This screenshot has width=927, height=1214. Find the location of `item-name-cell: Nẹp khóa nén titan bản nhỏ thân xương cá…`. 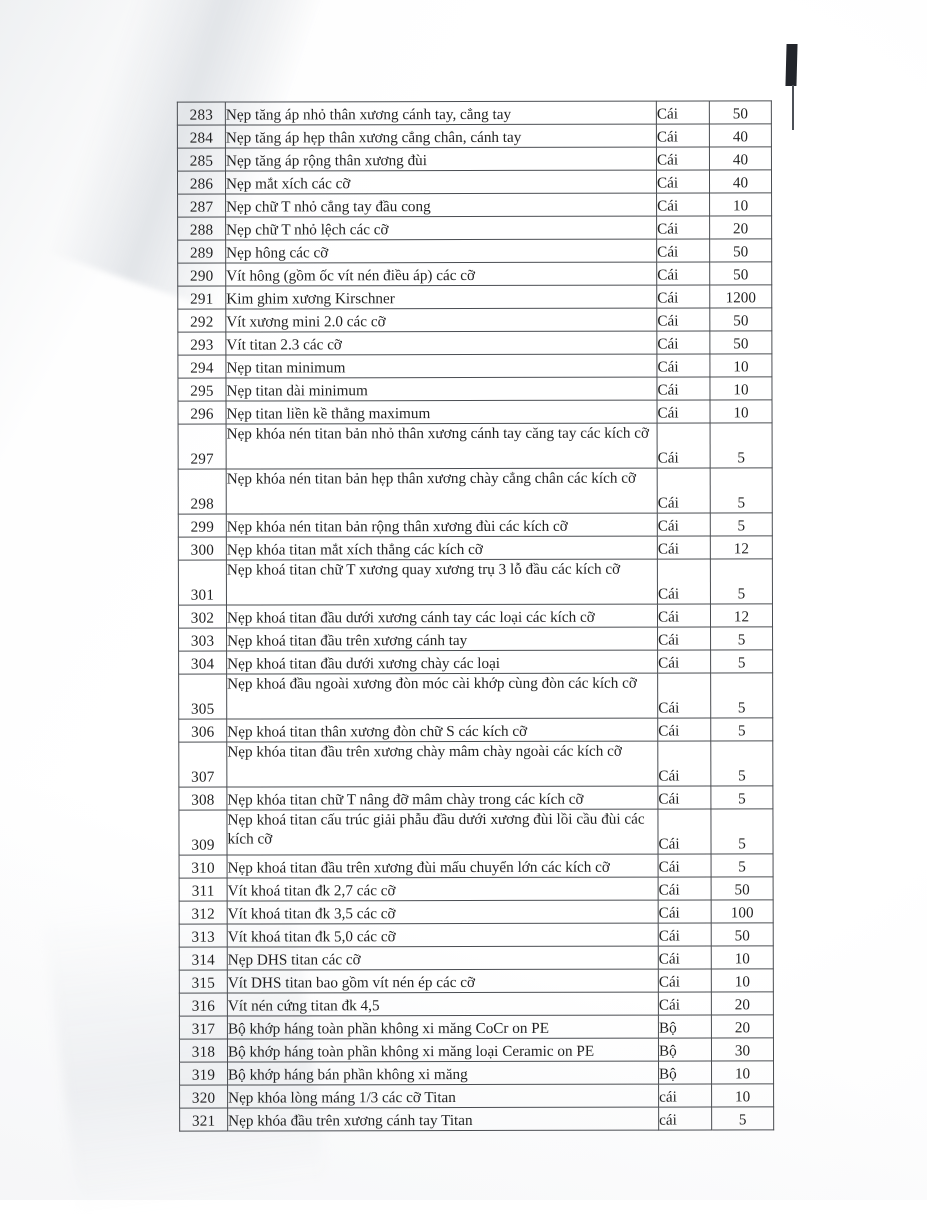

item-name-cell: Nẹp khóa nén titan bản nhỏ thân xương cá… is located at coordinates (442, 446).